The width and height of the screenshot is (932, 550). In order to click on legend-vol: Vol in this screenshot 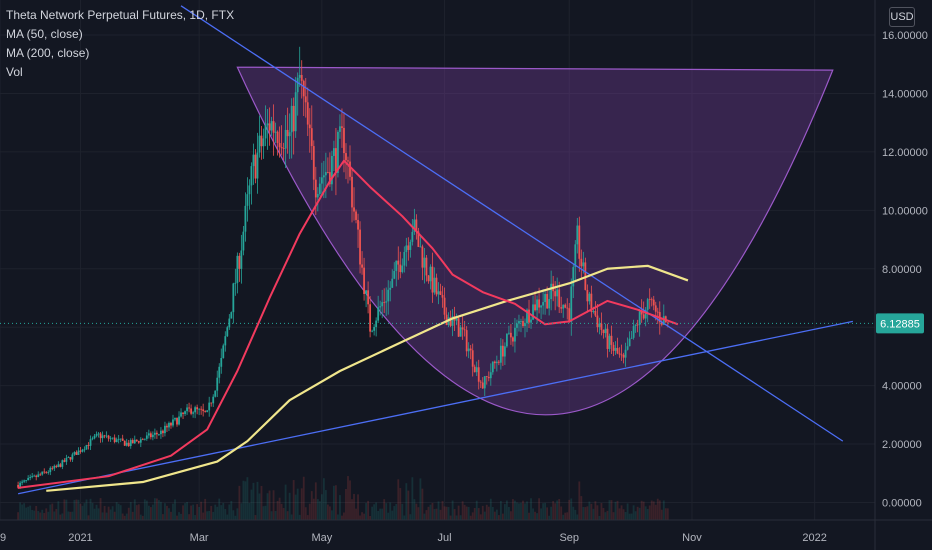, I will do `click(14, 72)`.